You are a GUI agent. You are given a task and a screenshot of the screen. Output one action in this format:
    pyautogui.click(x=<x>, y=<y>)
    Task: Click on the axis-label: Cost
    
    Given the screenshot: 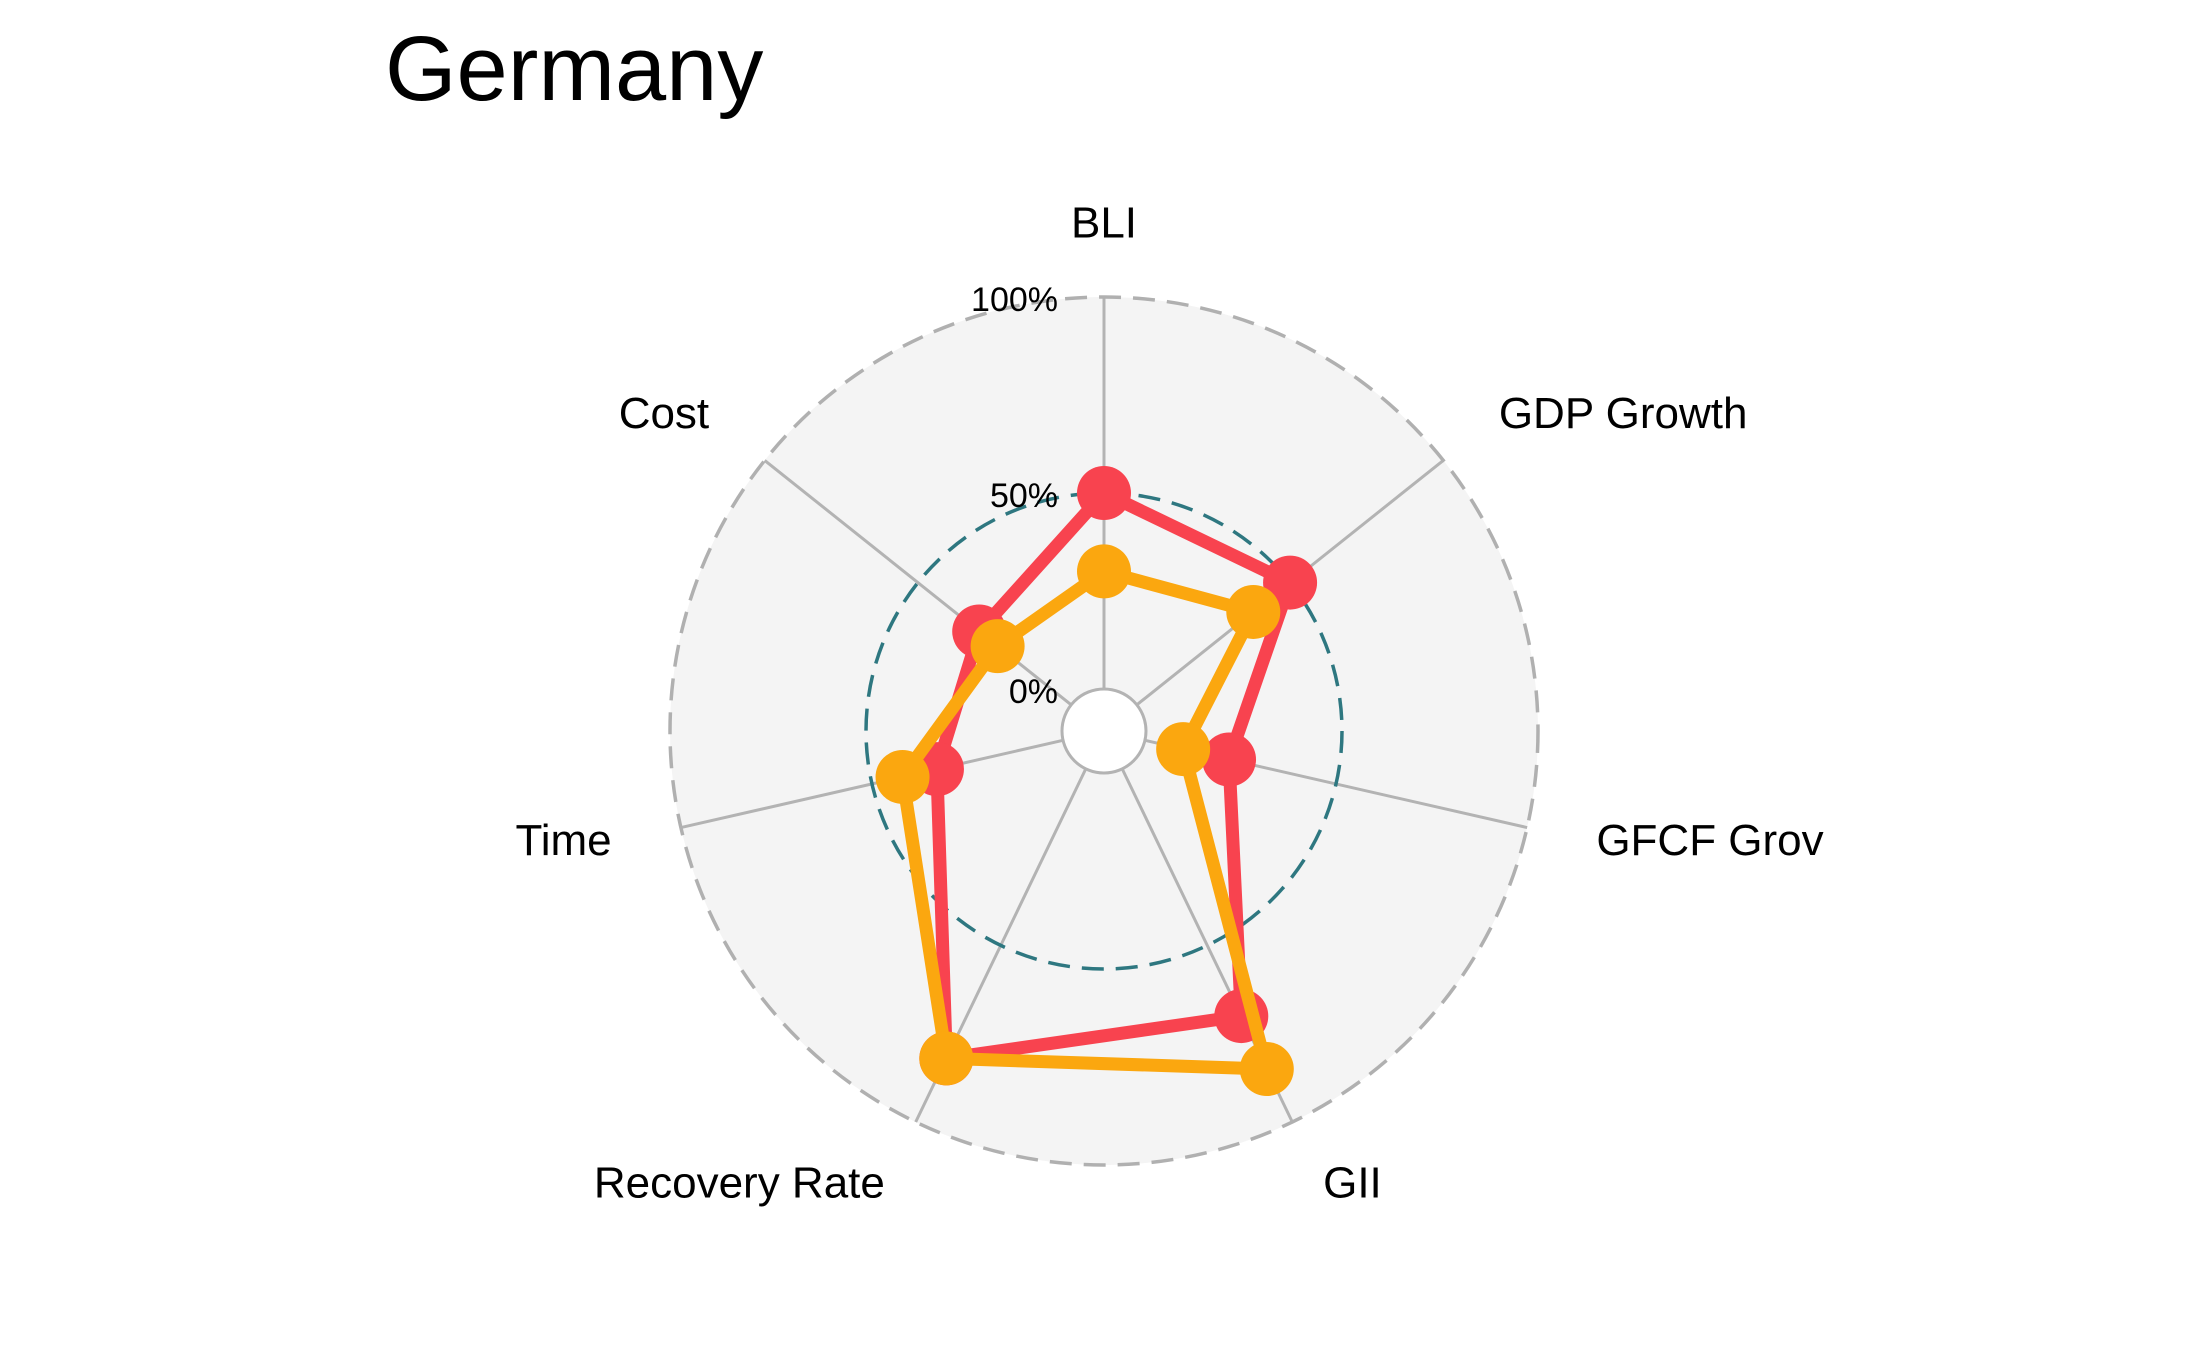 What is the action you would take?
    pyautogui.click(x=664, y=413)
    